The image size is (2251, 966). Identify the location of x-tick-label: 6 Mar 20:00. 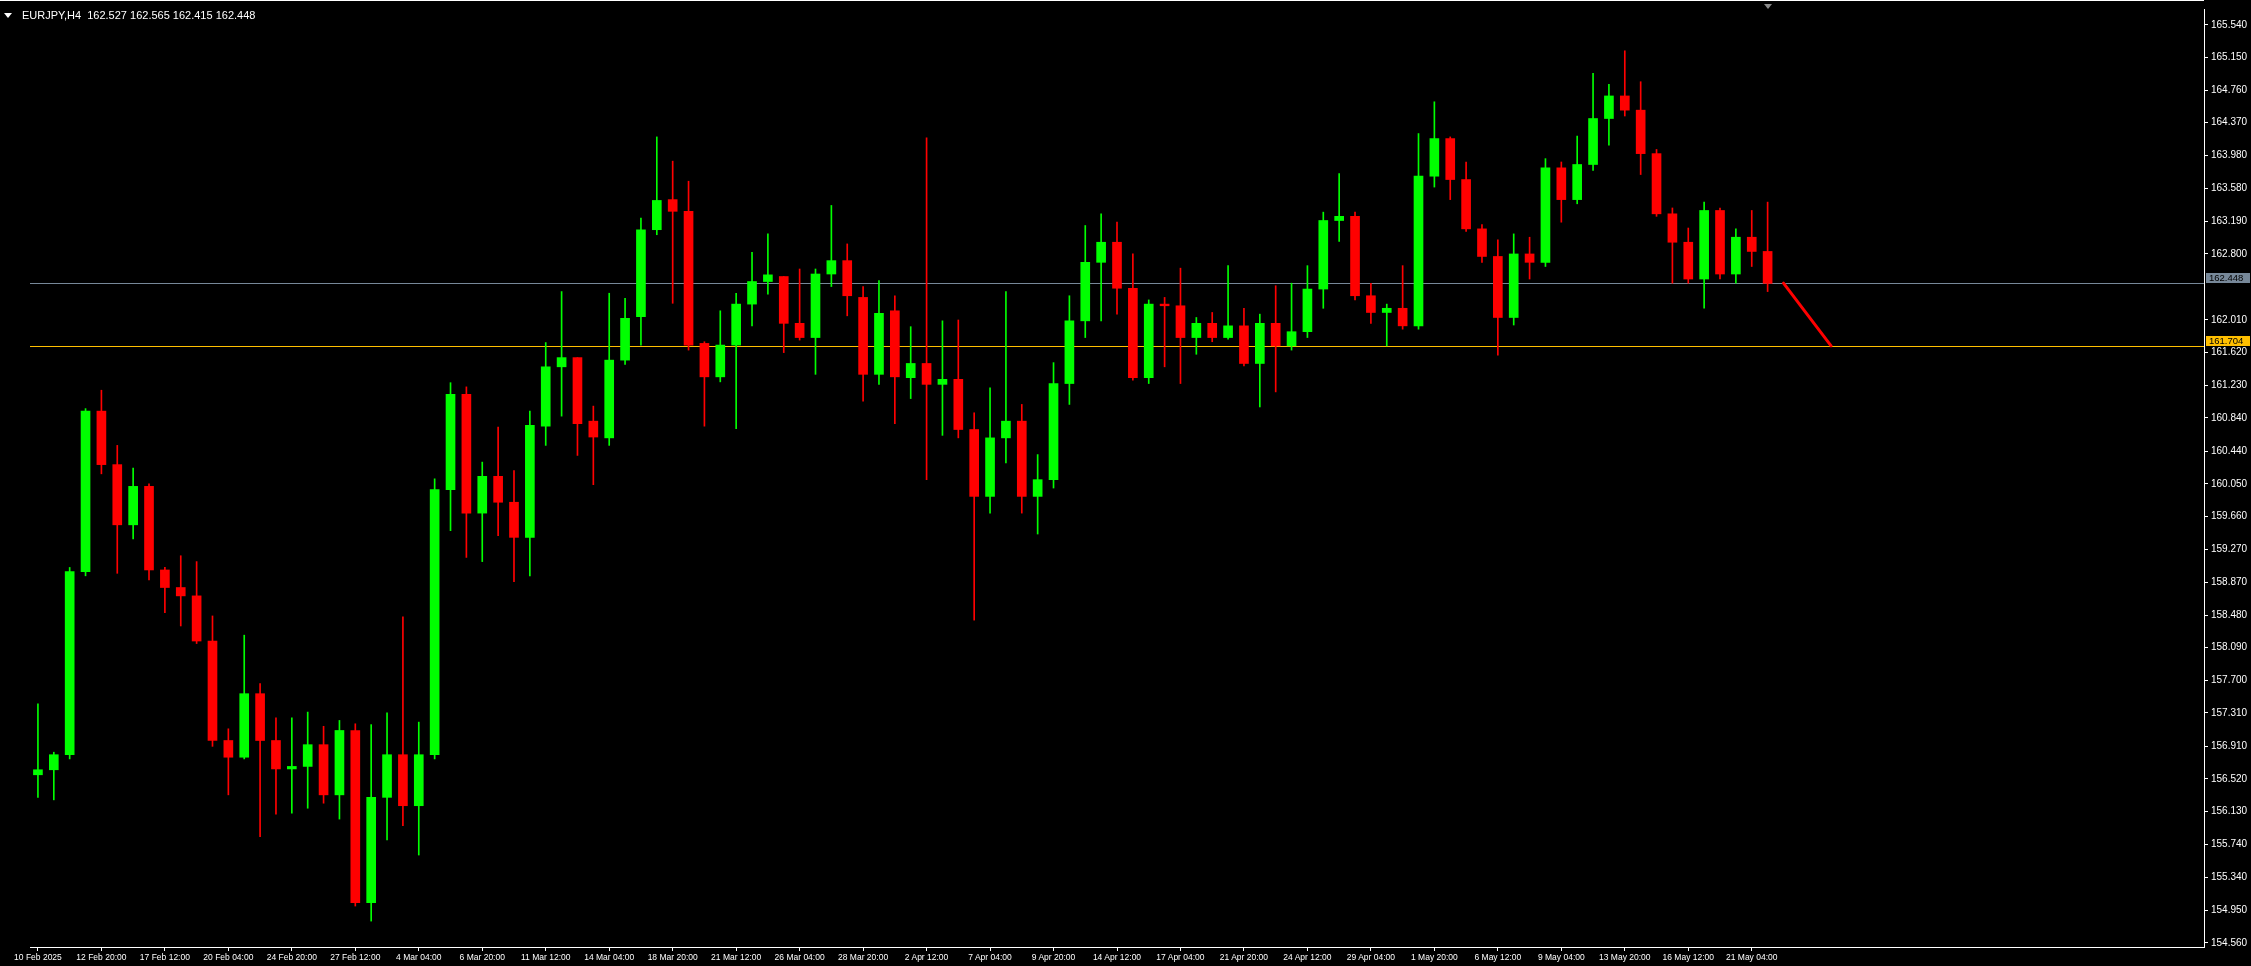
(482, 957).